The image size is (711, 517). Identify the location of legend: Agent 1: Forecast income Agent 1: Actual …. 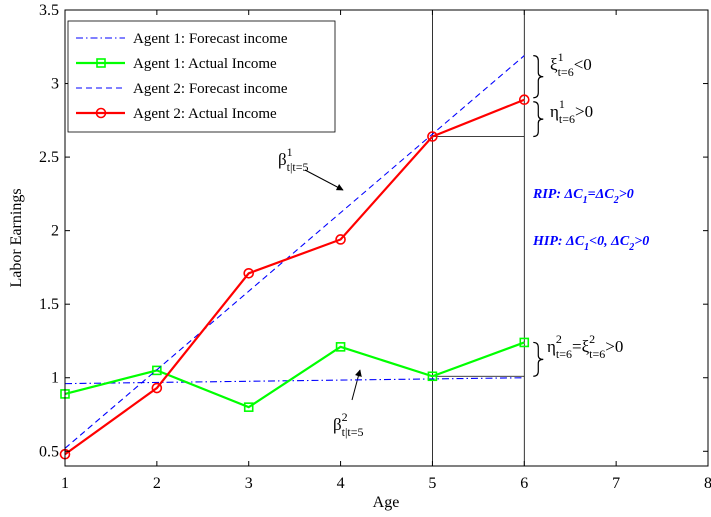
(201, 76).